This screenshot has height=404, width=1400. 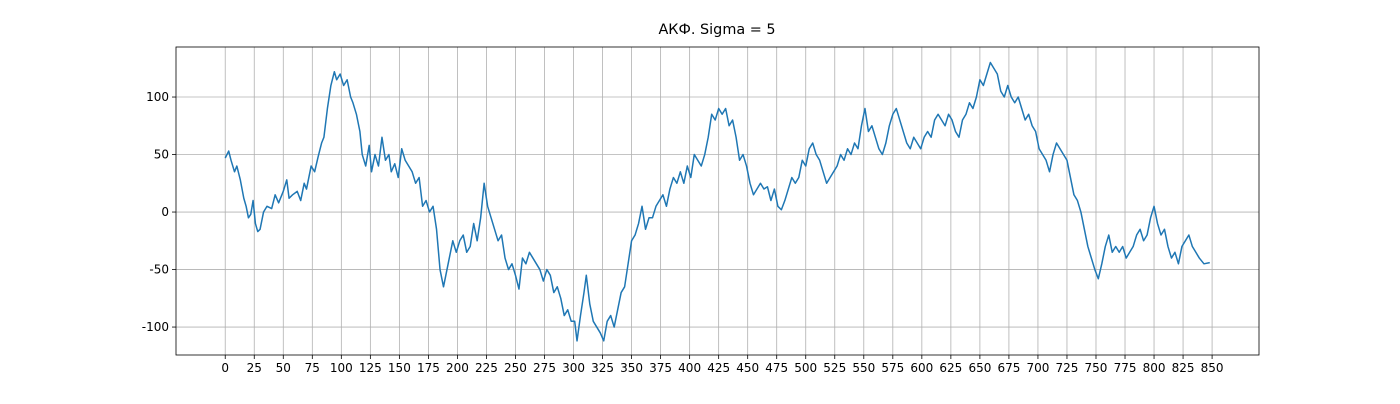 What do you see at coordinates (892, 368) in the screenshot?
I see `x-tick-label: 575` at bounding box center [892, 368].